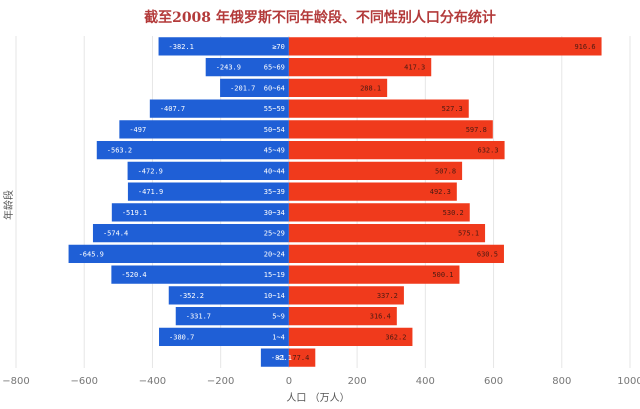  What do you see at coordinates (150, 192) in the screenshot?
I see `bar-label-male: -471.9` at bounding box center [150, 192].